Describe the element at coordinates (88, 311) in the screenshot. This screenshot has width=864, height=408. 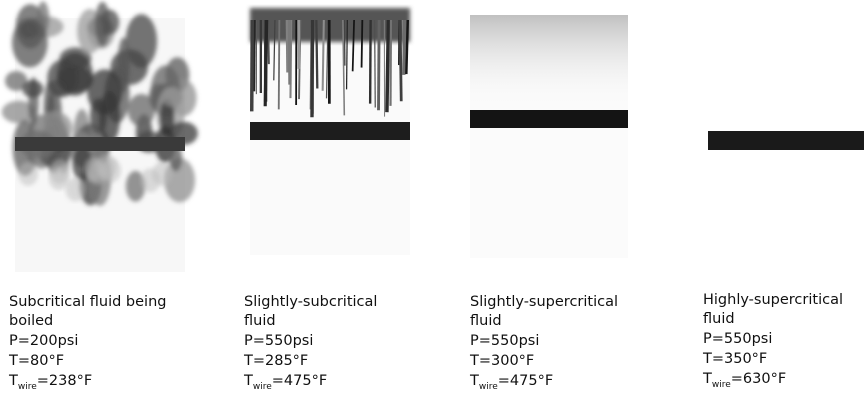
I see `caption-title: Subcritical fluid being boiled` at that location.